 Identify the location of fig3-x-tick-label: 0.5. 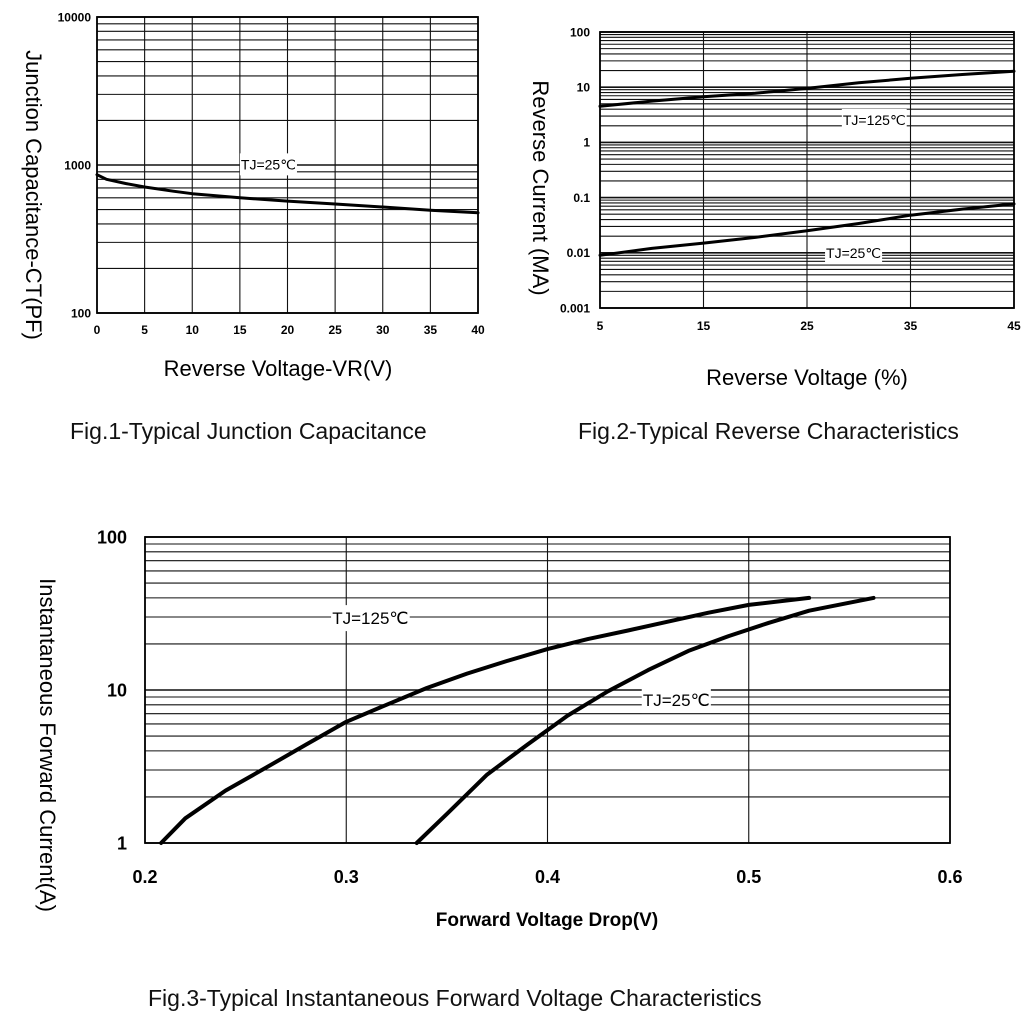
(748, 877).